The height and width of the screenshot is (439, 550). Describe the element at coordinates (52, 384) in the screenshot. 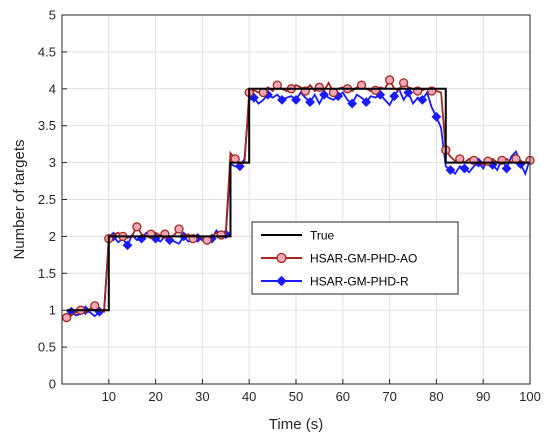

I see `y-tick-label: 0` at that location.